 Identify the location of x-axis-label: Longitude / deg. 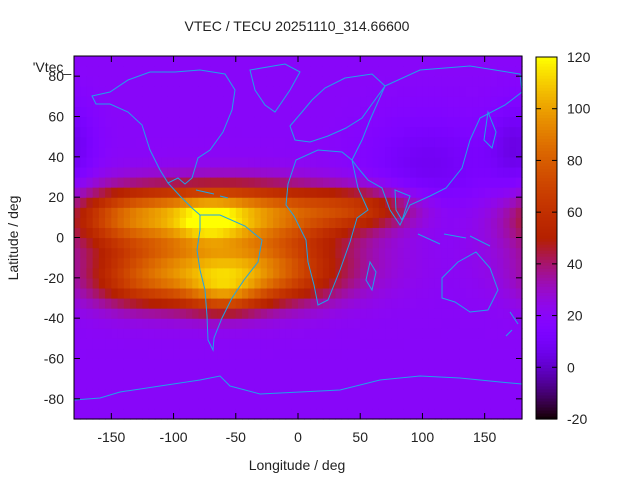
(297, 465).